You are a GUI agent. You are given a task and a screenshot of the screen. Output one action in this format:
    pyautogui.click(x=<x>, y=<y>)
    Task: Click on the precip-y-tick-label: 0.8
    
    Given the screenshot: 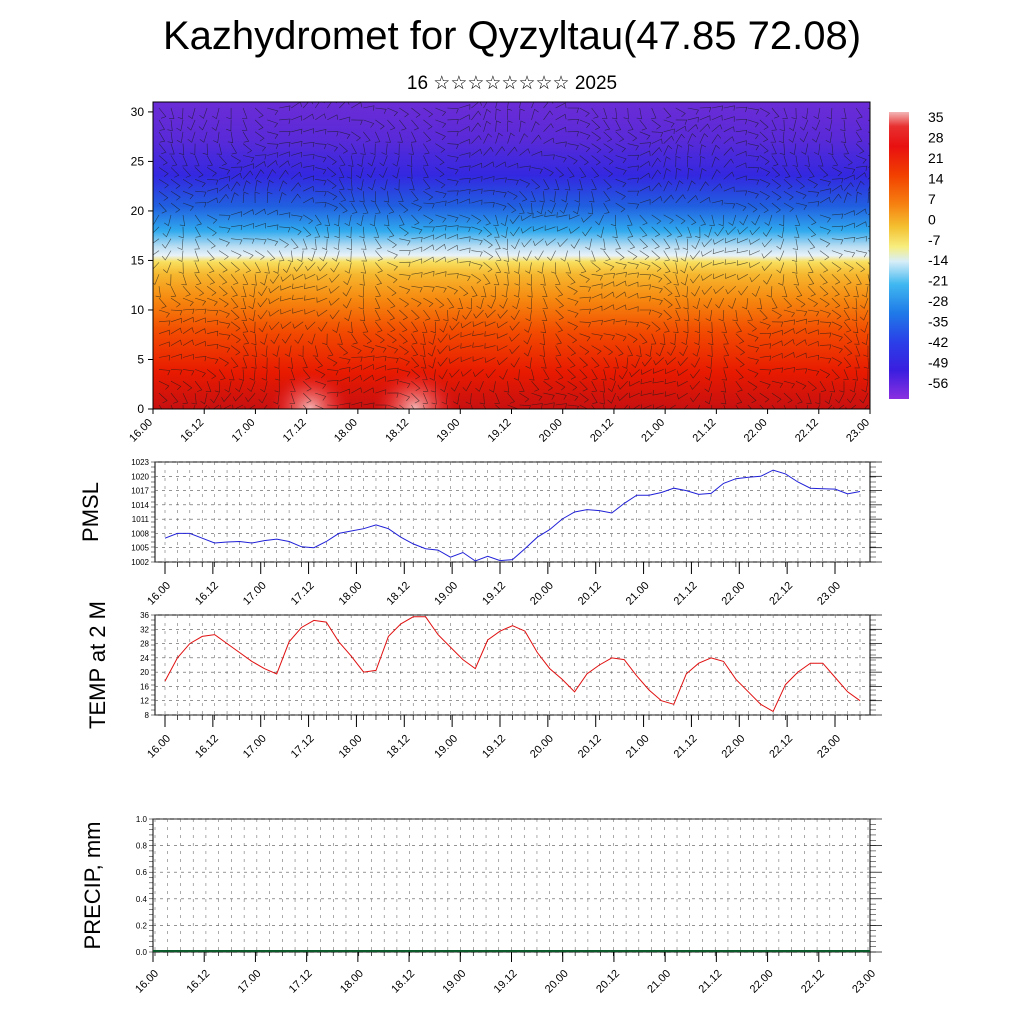 What is the action you would take?
    pyautogui.click(x=142, y=846)
    